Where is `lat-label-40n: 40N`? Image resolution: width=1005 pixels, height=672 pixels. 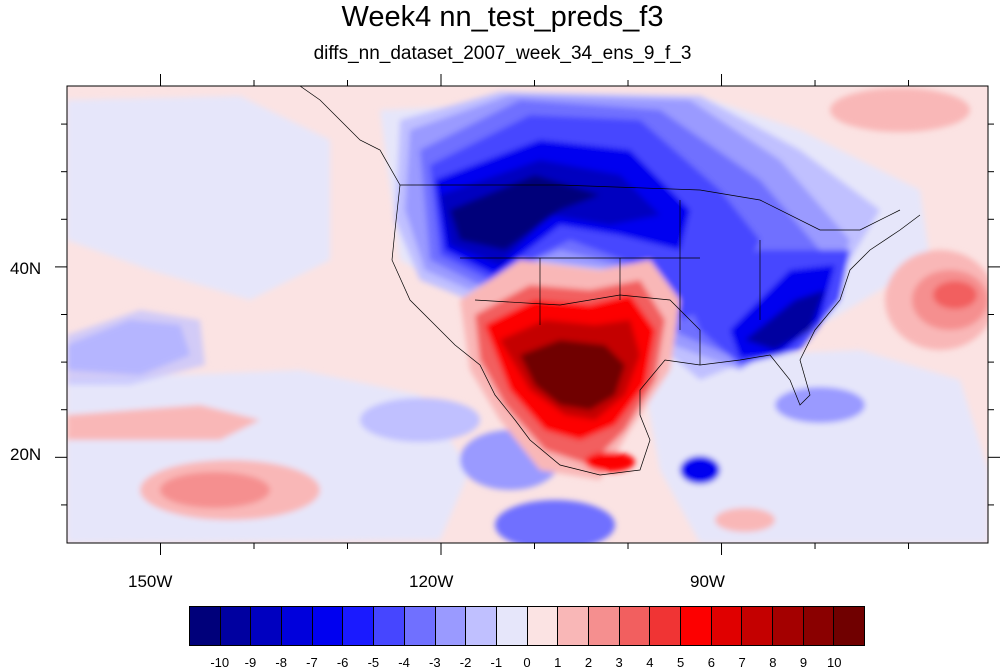
lat-label-40n: 40N is located at coordinates (26, 268).